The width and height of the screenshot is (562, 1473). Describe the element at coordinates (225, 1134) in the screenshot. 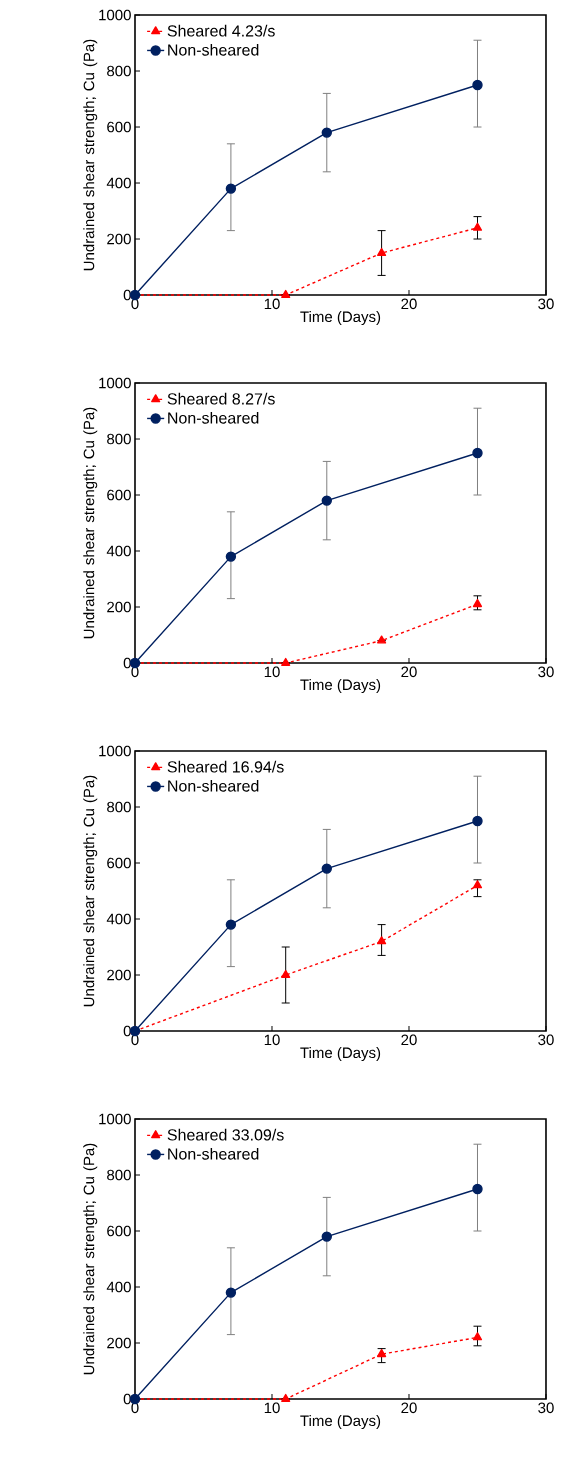

I see `legend-label: Sheared 33.09/s` at that location.